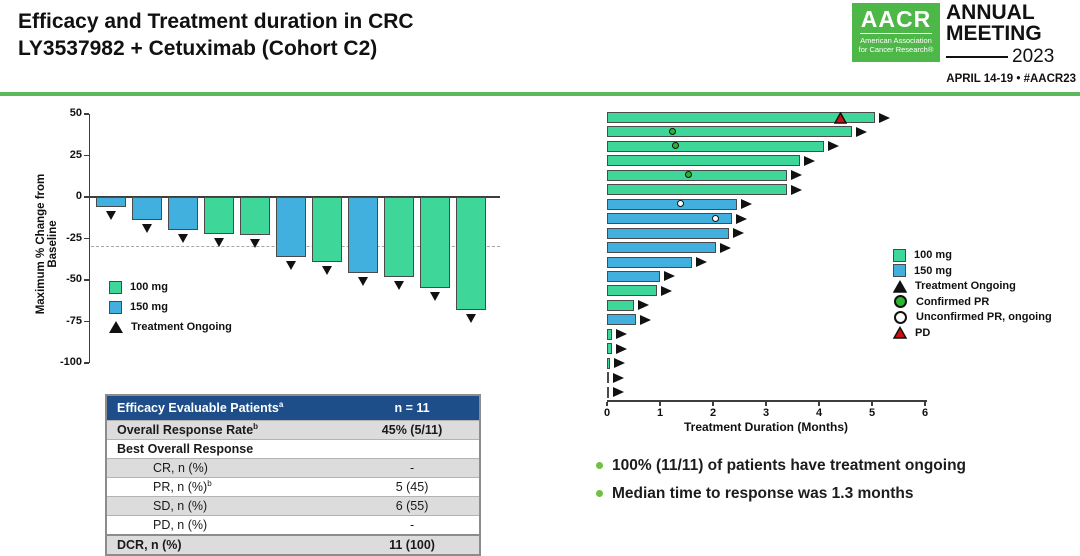 The image size is (1080, 556). Describe the element at coordinates (115, 307) in the screenshot. I see `legend-swatch-150-mg` at that location.